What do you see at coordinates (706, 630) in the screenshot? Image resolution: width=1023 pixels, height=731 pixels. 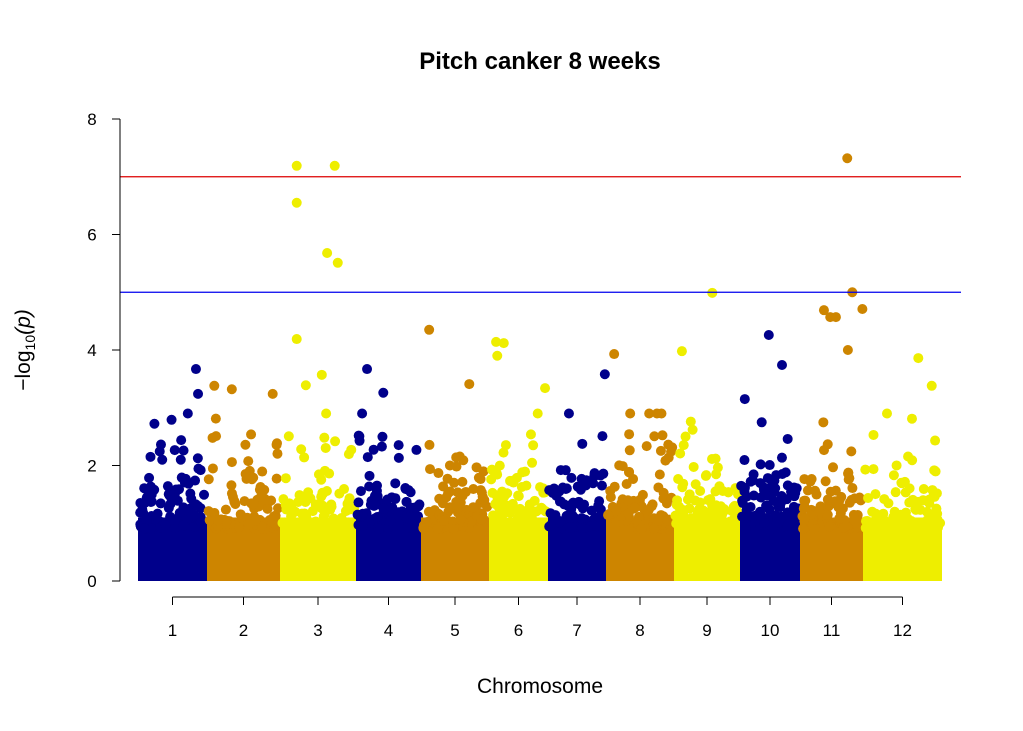 I see `x-tick-label: 9` at bounding box center [706, 630].